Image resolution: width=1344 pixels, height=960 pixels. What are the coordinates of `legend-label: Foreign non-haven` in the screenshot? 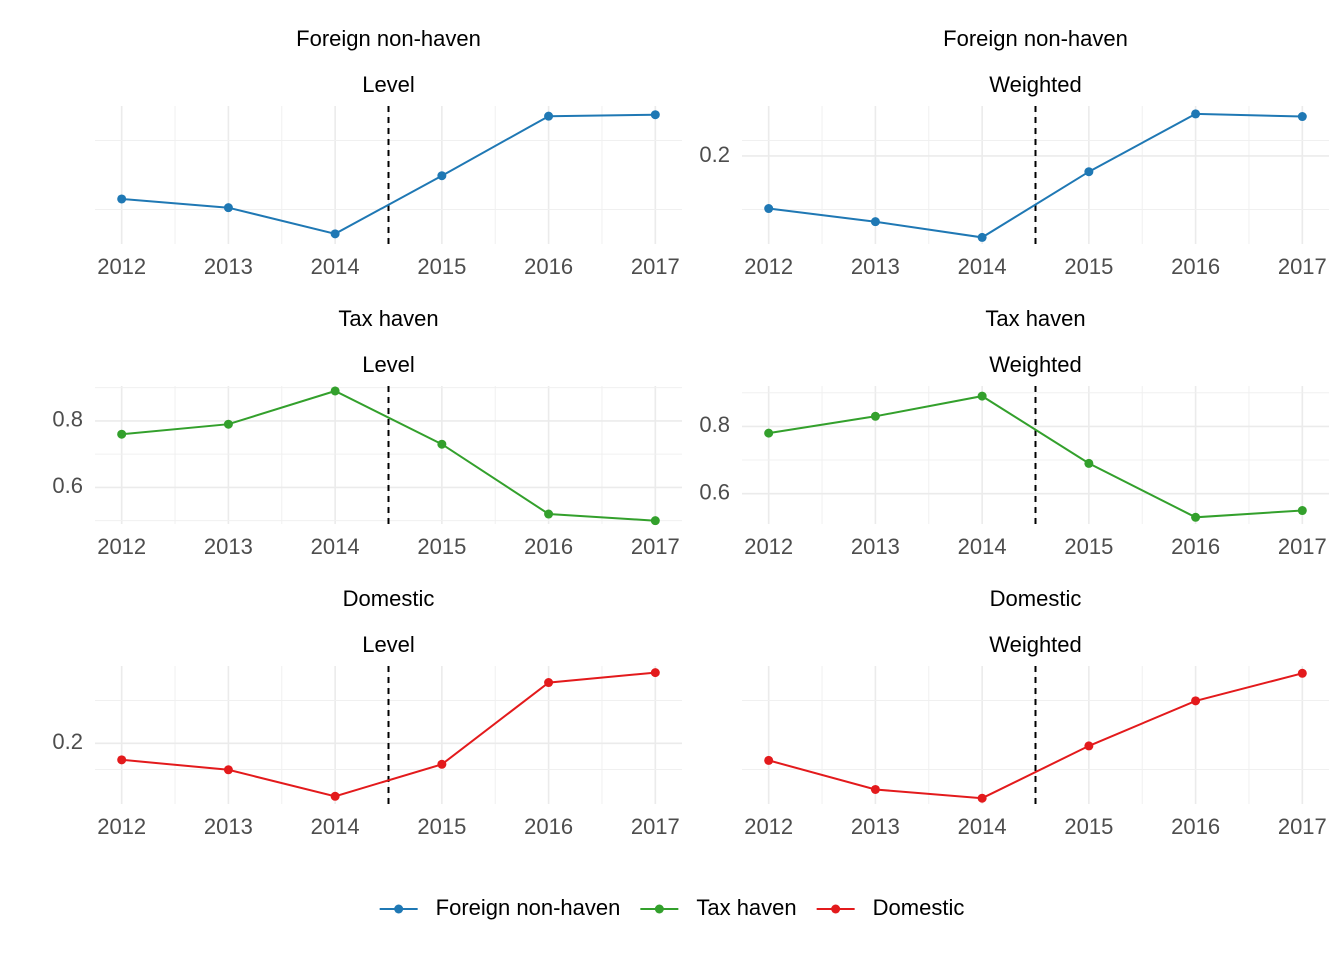 It's located at (528, 907).